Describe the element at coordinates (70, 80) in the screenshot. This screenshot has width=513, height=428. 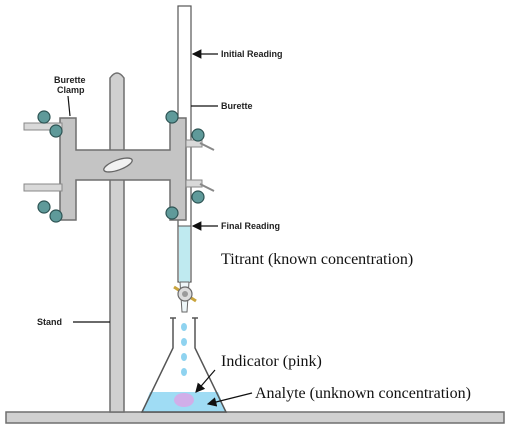
I see `label-burette-clamp-1: Burette` at that location.